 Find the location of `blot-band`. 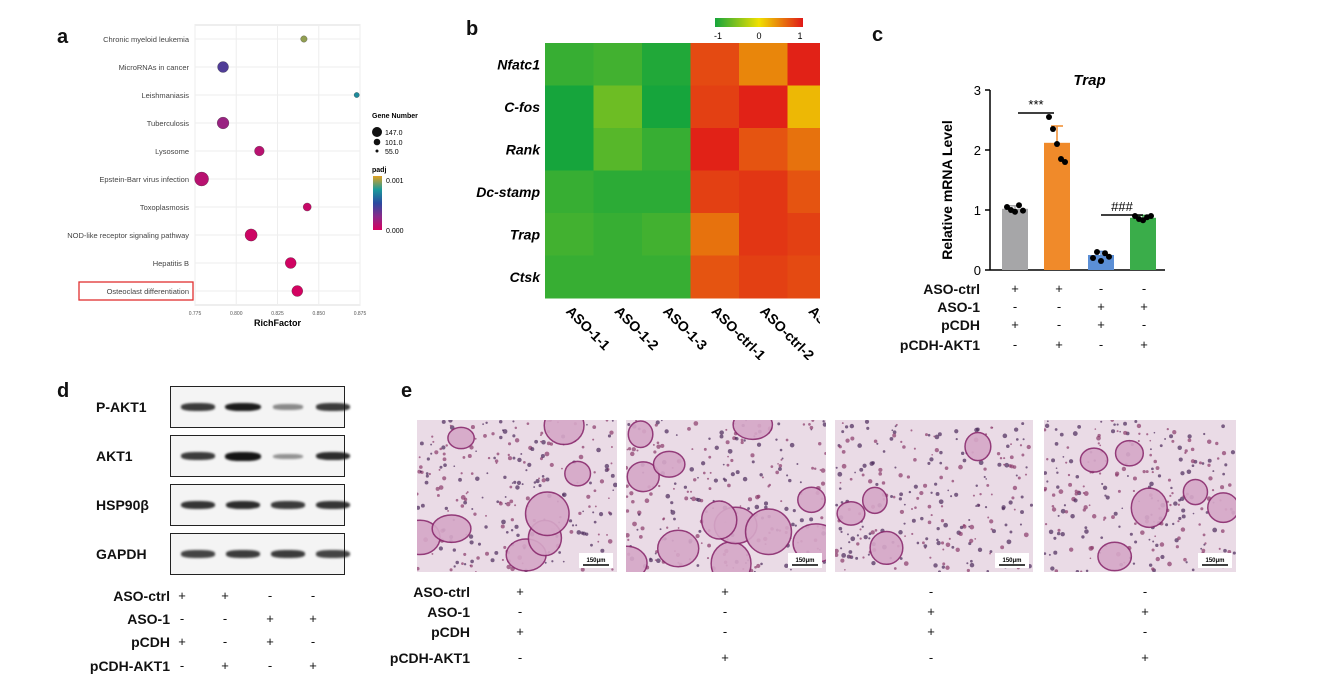

blot-band is located at coordinates (288, 505).